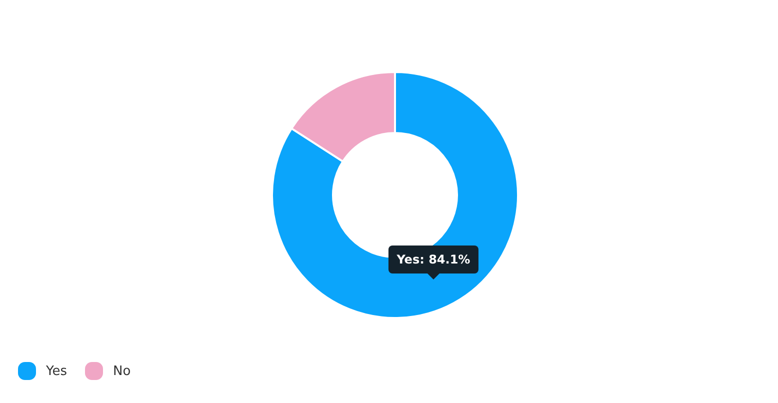  I want to click on legend-label: Yes, so click(56, 371).